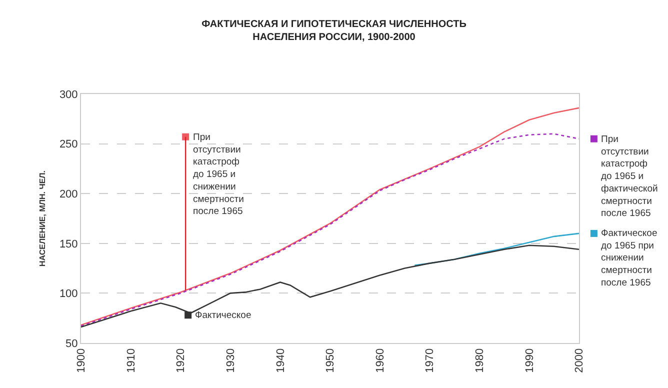 This screenshot has width=668, height=388. I want to click on y-tick-label: 200, so click(68, 194).